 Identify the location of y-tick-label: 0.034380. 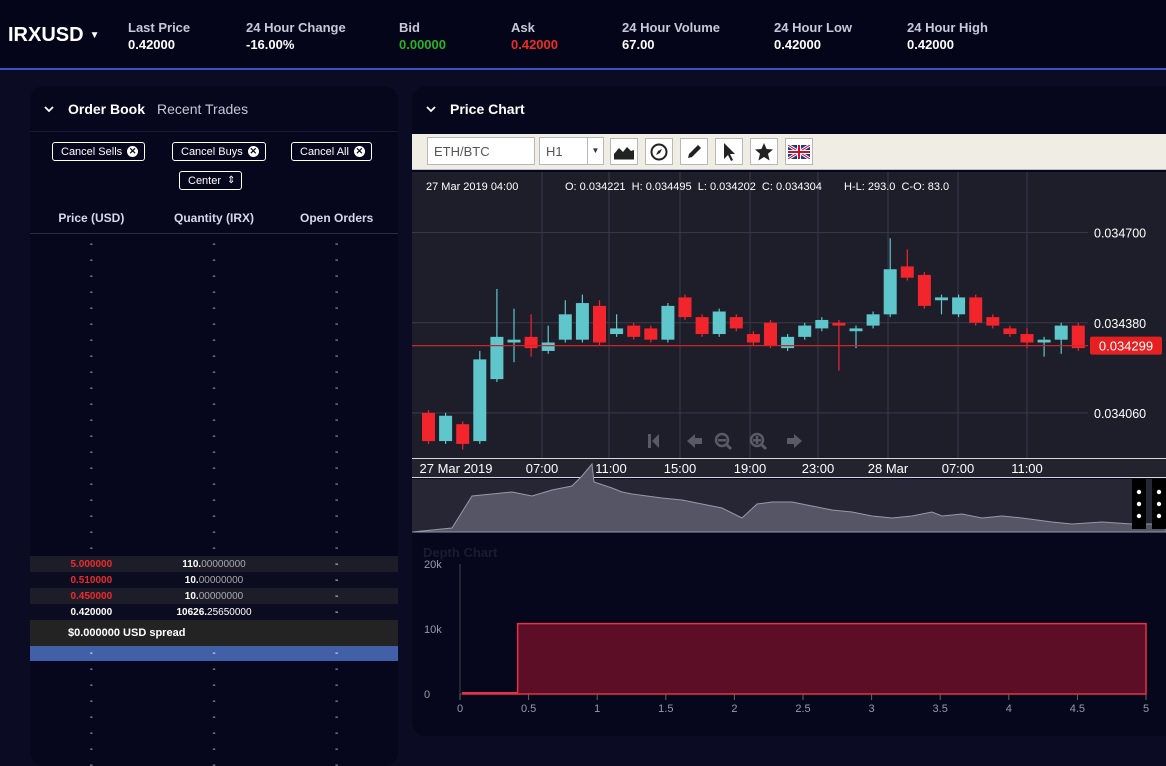
(1120, 324).